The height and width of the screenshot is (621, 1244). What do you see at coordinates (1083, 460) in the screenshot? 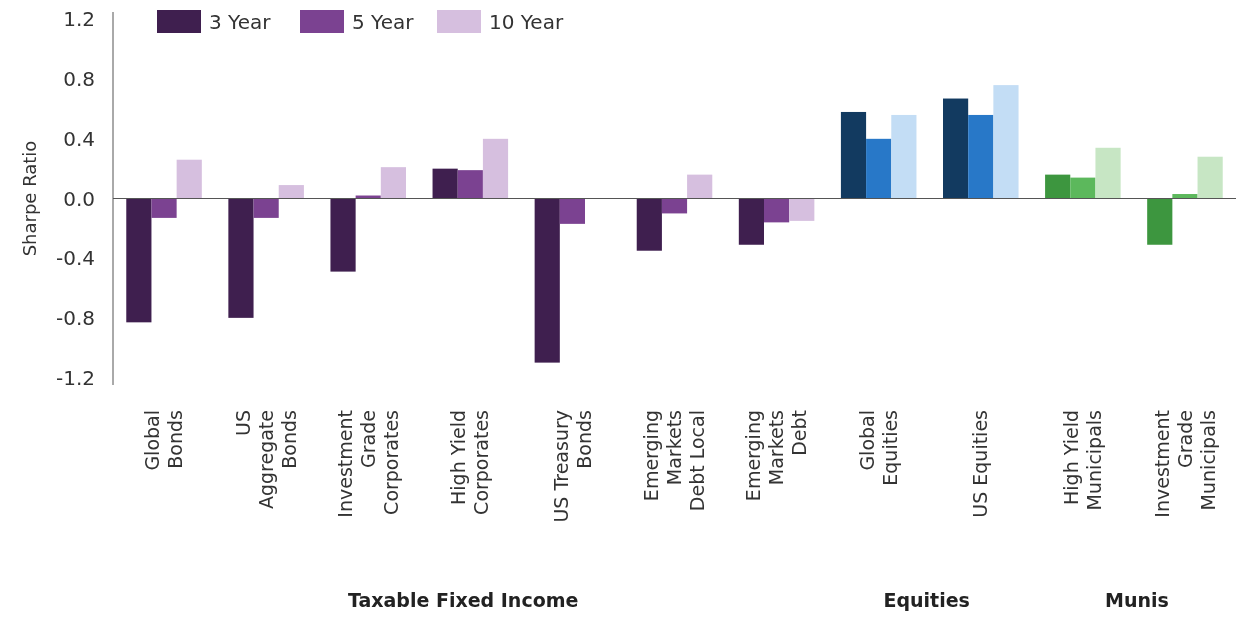
I see `x-tick-label: High Yield Municipals` at bounding box center [1083, 460].